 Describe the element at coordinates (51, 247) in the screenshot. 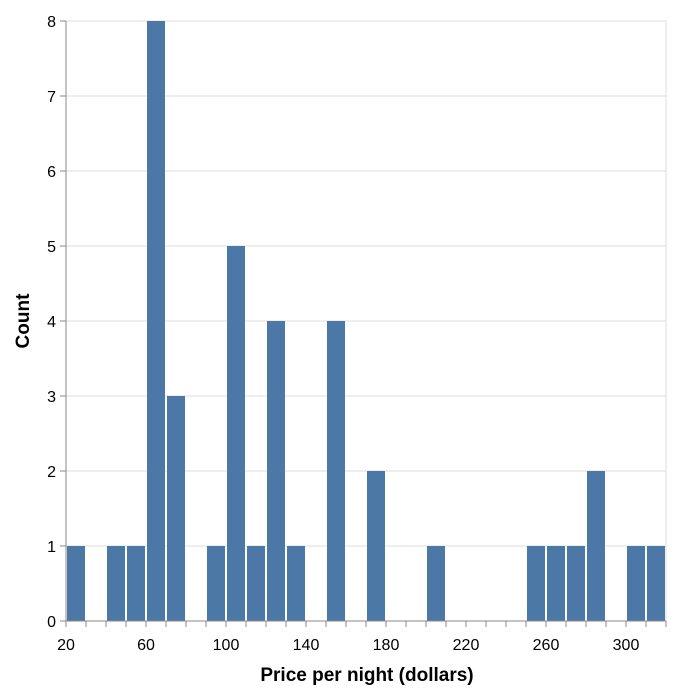

I see `y-tick-label: 5` at that location.